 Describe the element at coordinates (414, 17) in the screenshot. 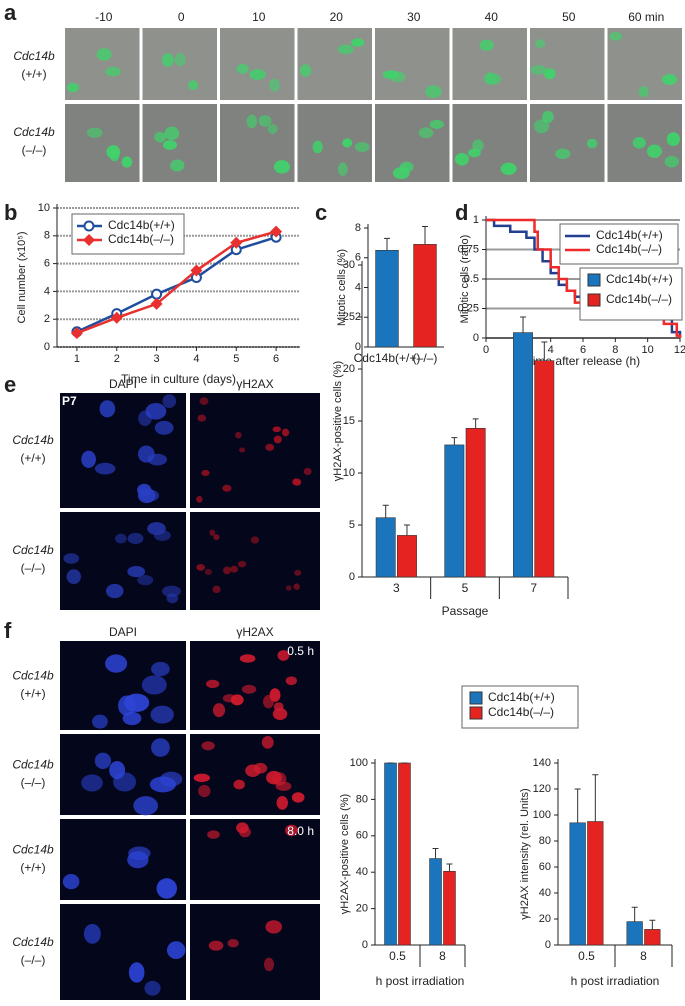

I see `time-label: 30` at that location.